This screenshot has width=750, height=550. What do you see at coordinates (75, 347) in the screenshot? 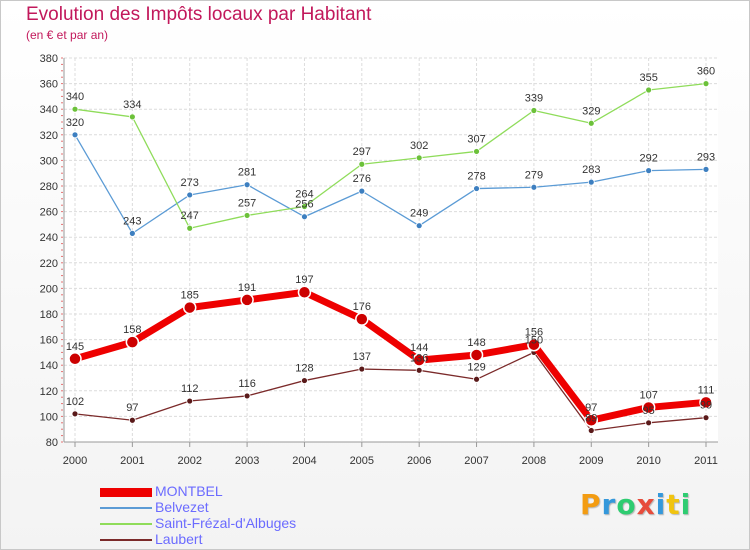
I see `data-label: 145` at bounding box center [75, 347].